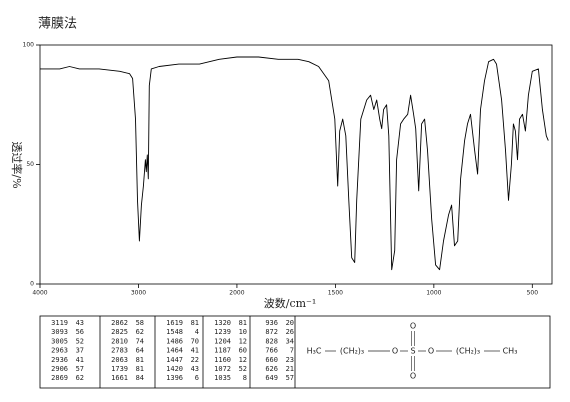  Describe the element at coordinates (243, 351) in the screenshot. I see `peak-transmittance: 60` at that location.